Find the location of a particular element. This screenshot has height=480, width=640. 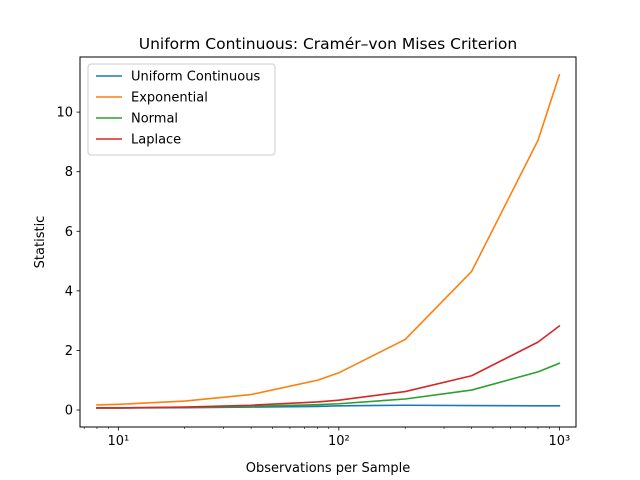

legend-label-normal: Normal is located at coordinates (154, 119).